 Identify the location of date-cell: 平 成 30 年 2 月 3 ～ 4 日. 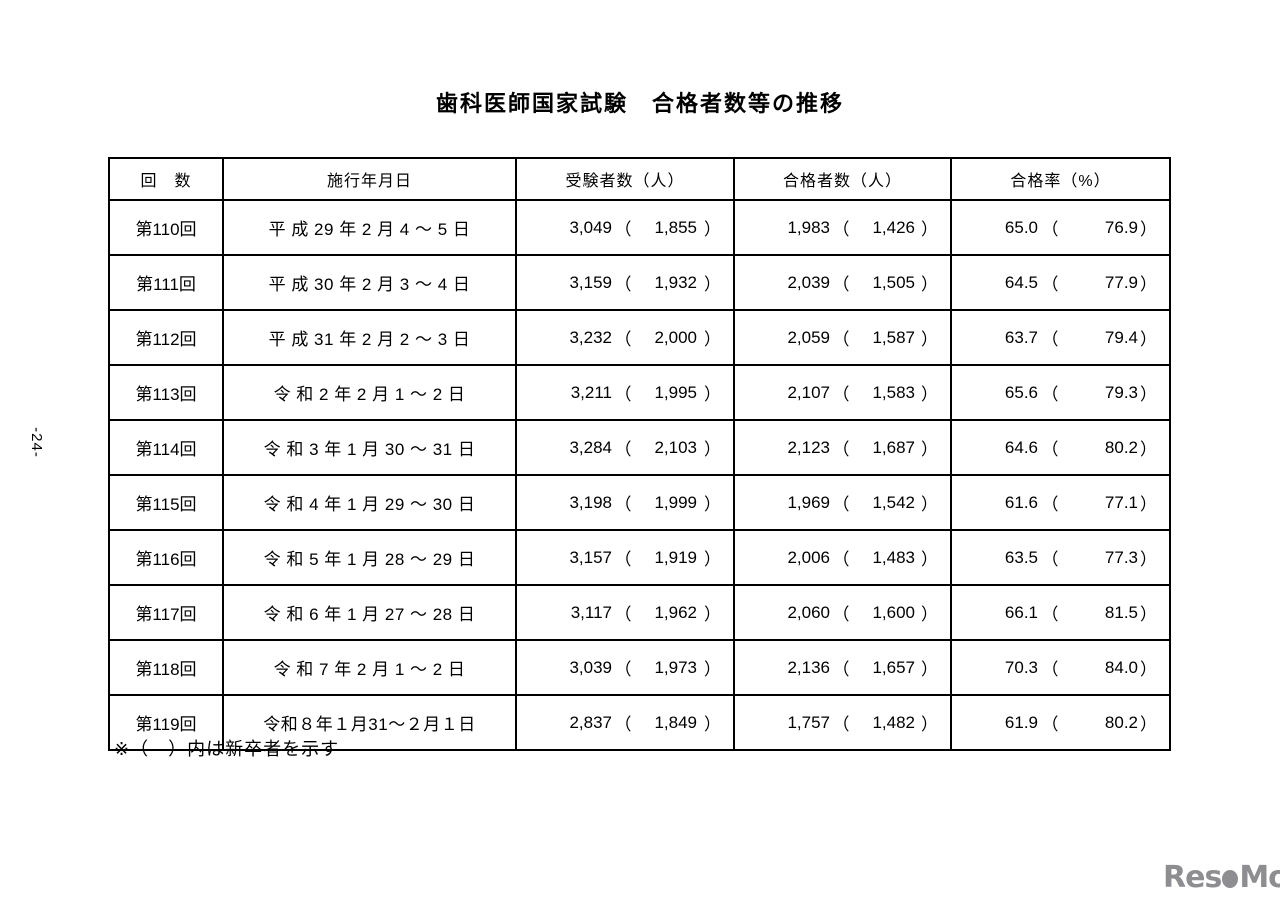
(369, 282).